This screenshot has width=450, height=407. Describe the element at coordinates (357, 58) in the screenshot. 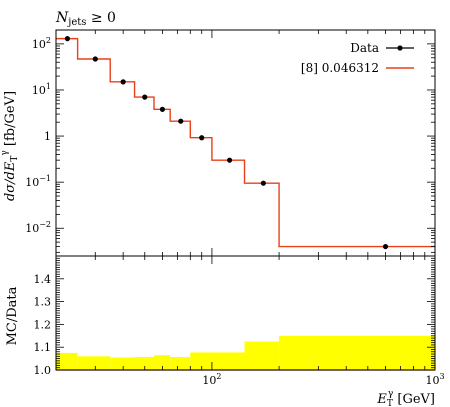

I see `legend: Data [8] 0.046312` at that location.